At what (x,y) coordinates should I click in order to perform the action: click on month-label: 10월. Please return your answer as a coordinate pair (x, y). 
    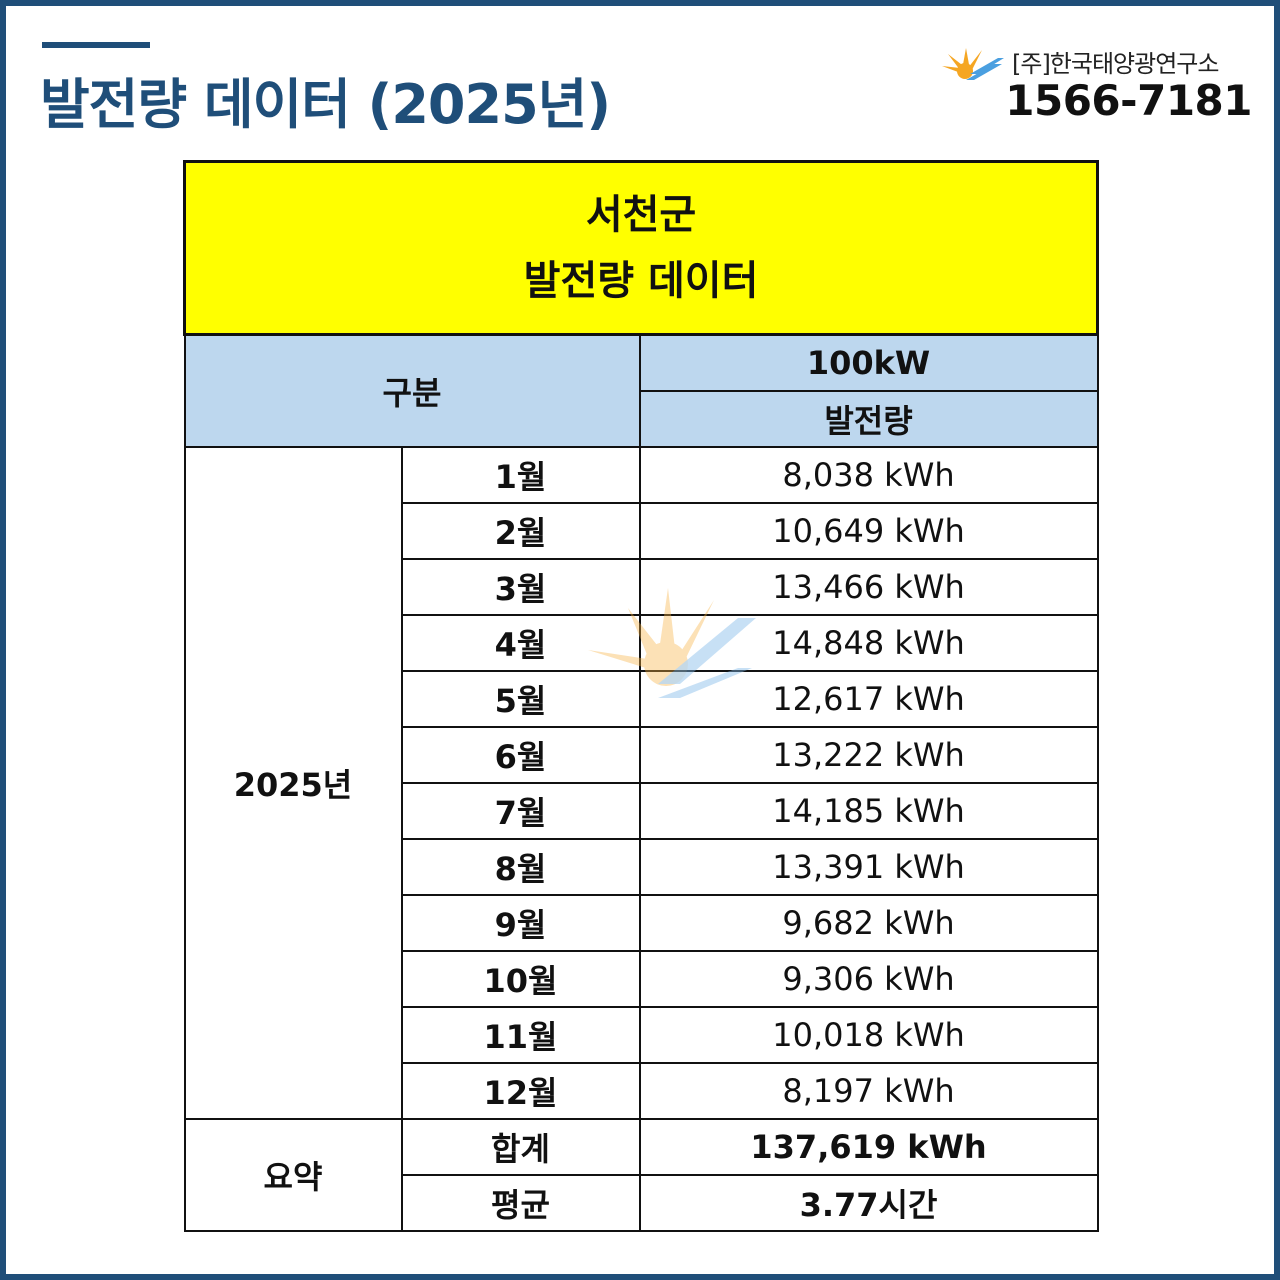
    Looking at the image, I should click on (520, 979).